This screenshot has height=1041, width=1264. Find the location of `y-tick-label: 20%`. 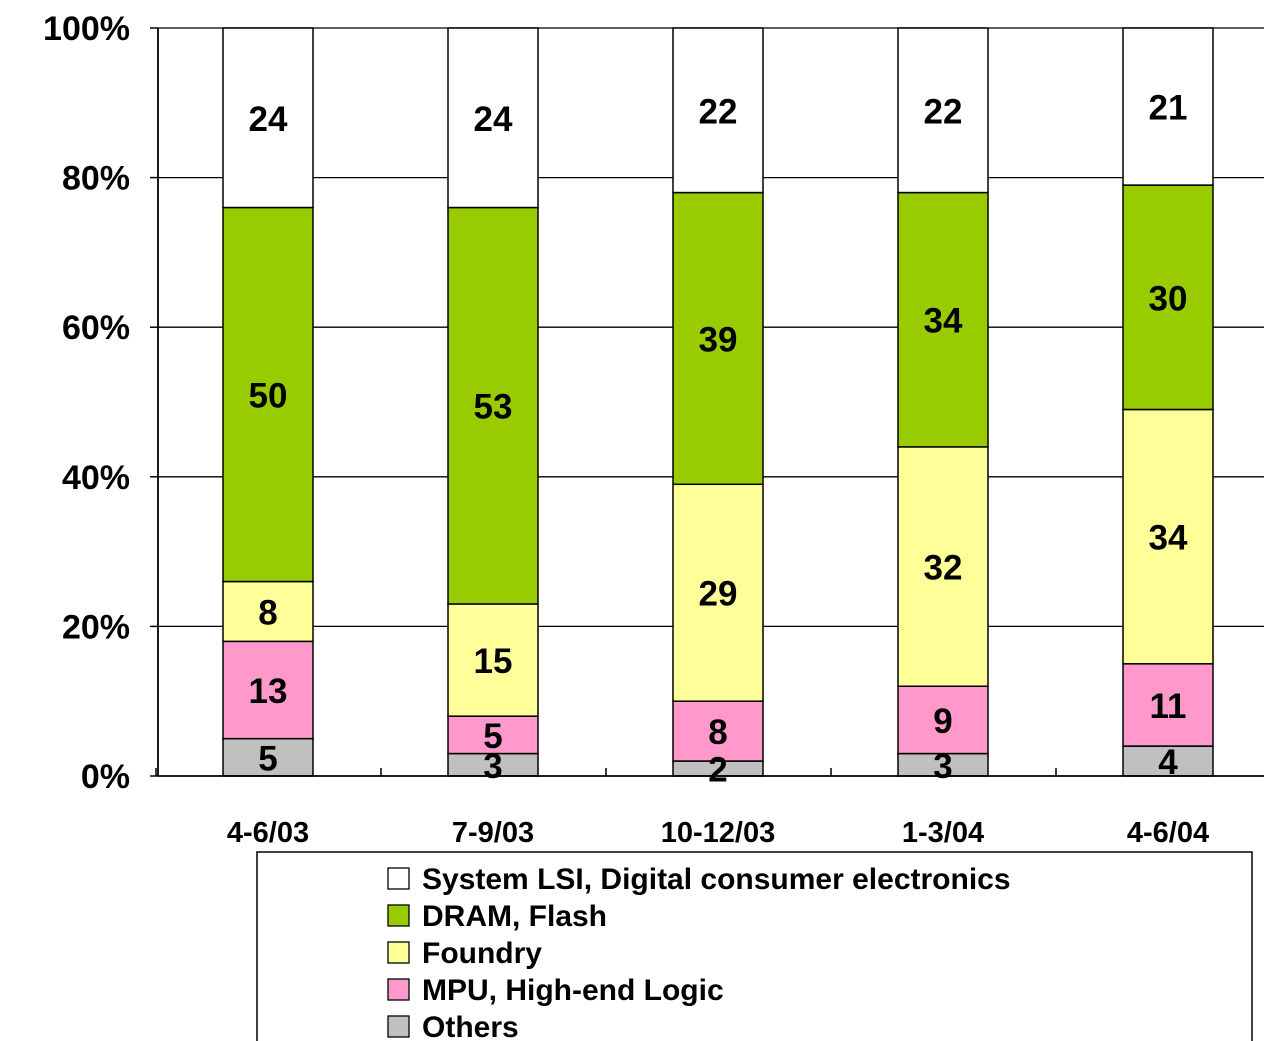

y-tick-label: 20% is located at coordinates (96, 627).